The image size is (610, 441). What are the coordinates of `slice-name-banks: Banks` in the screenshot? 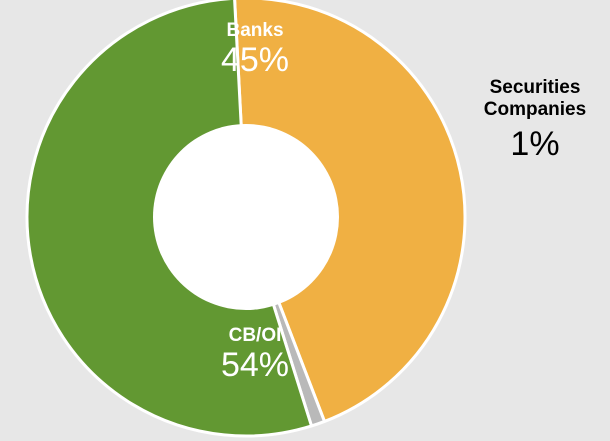 It's located at (255, 30).